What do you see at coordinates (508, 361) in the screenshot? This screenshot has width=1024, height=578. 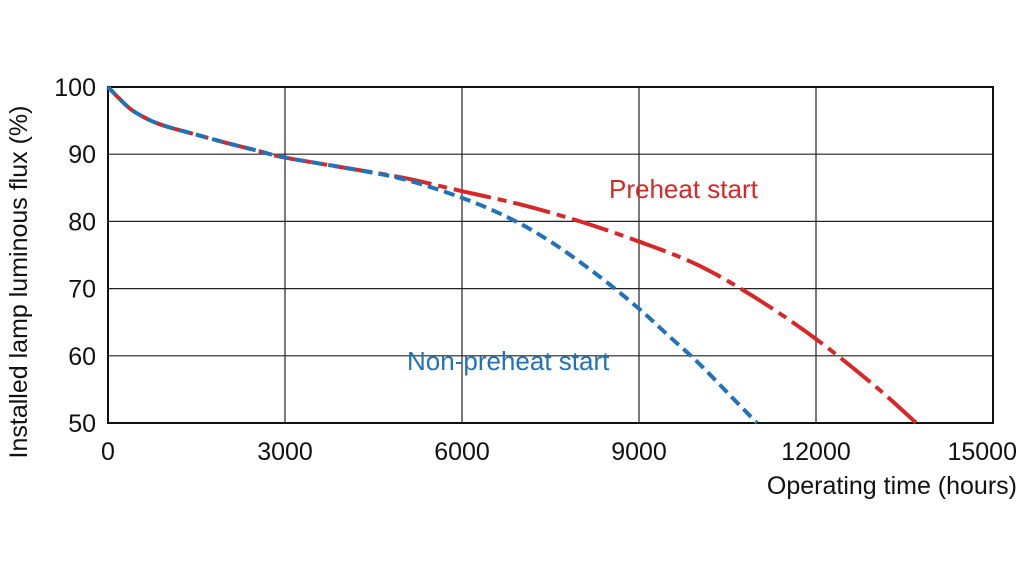 I see `non-preheat-start-label: Non-preheat start` at bounding box center [508, 361].